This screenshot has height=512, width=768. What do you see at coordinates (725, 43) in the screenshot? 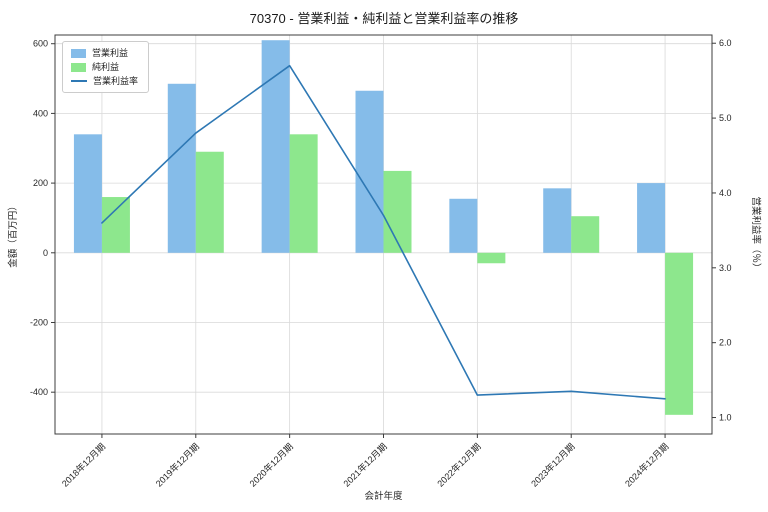
I see `ytick-label-right: 6.0` at bounding box center [725, 43].